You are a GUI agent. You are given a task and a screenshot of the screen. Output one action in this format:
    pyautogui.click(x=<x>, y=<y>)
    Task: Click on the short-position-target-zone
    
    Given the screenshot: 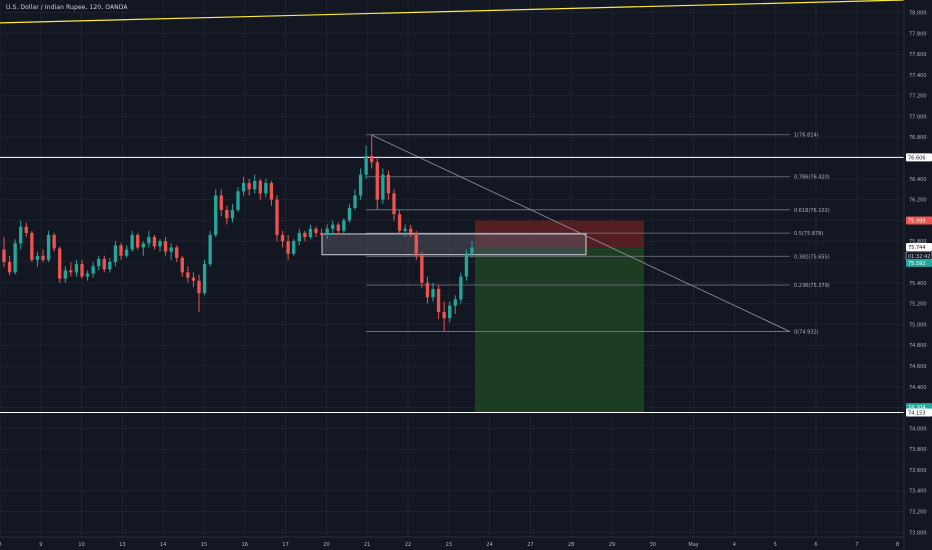 What is the action you would take?
    pyautogui.click(x=559, y=330)
    